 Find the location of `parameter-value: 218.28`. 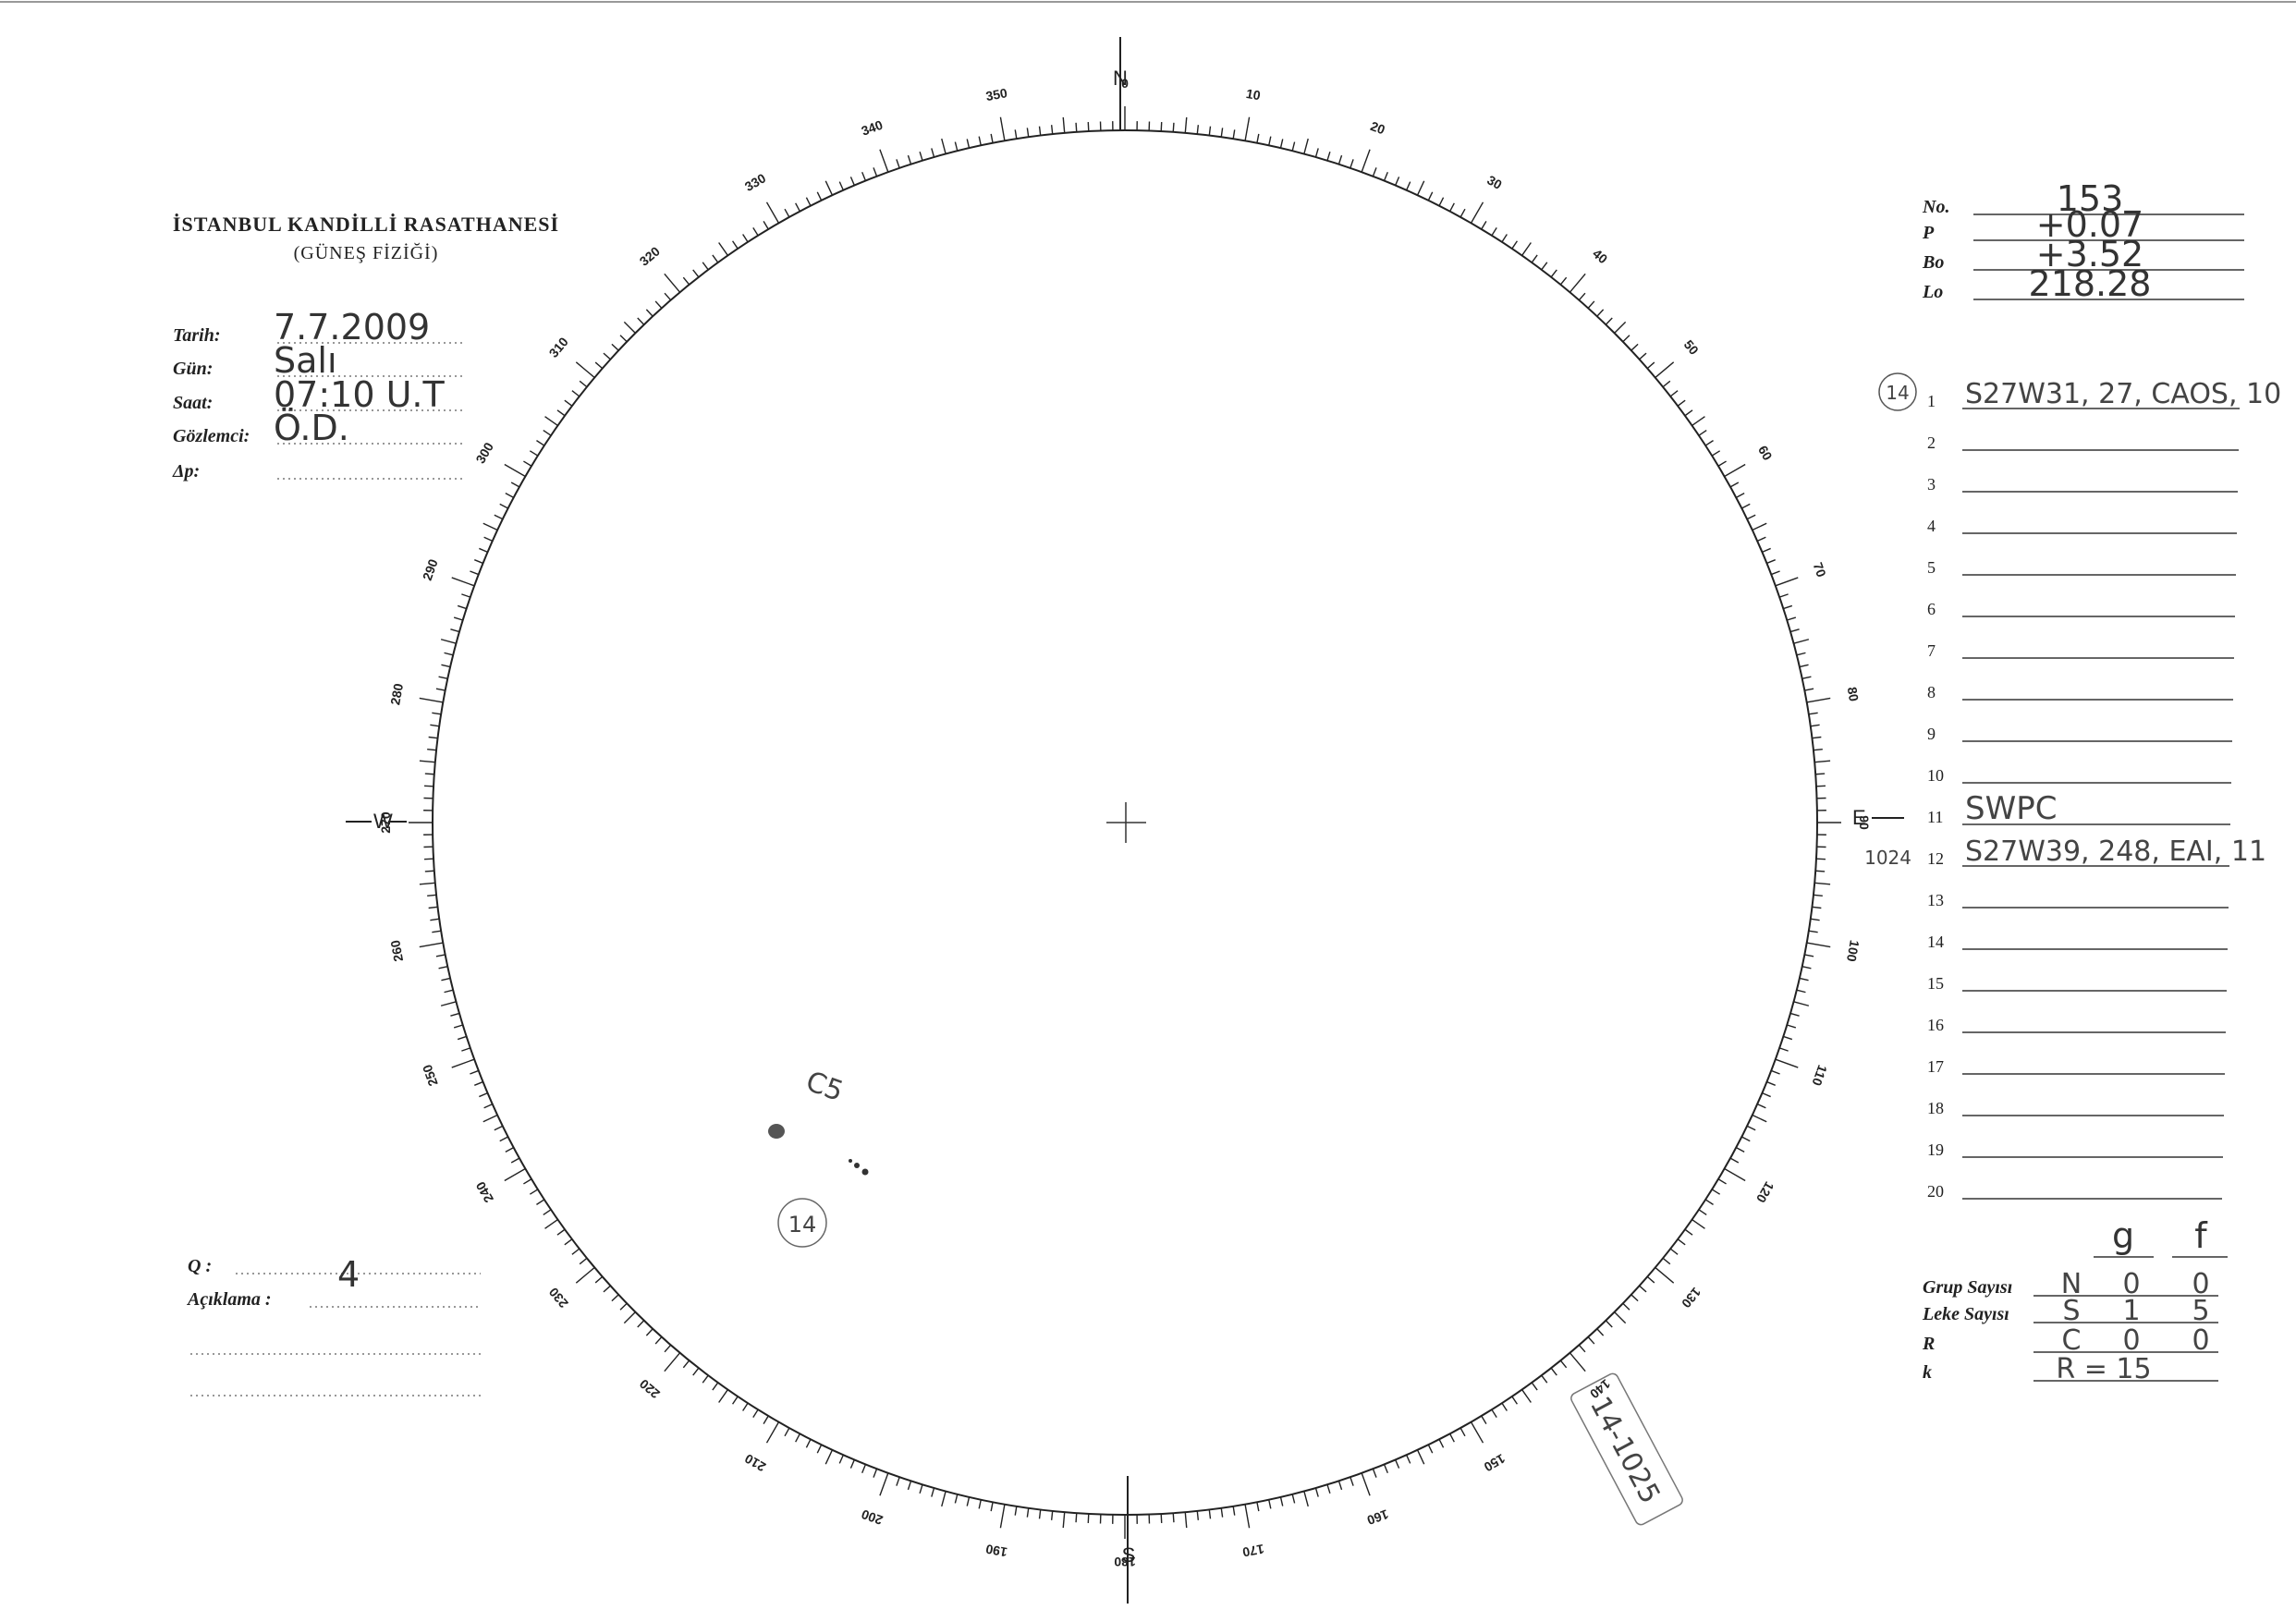

parameter-value: 218.28 is located at coordinates (2091, 283).